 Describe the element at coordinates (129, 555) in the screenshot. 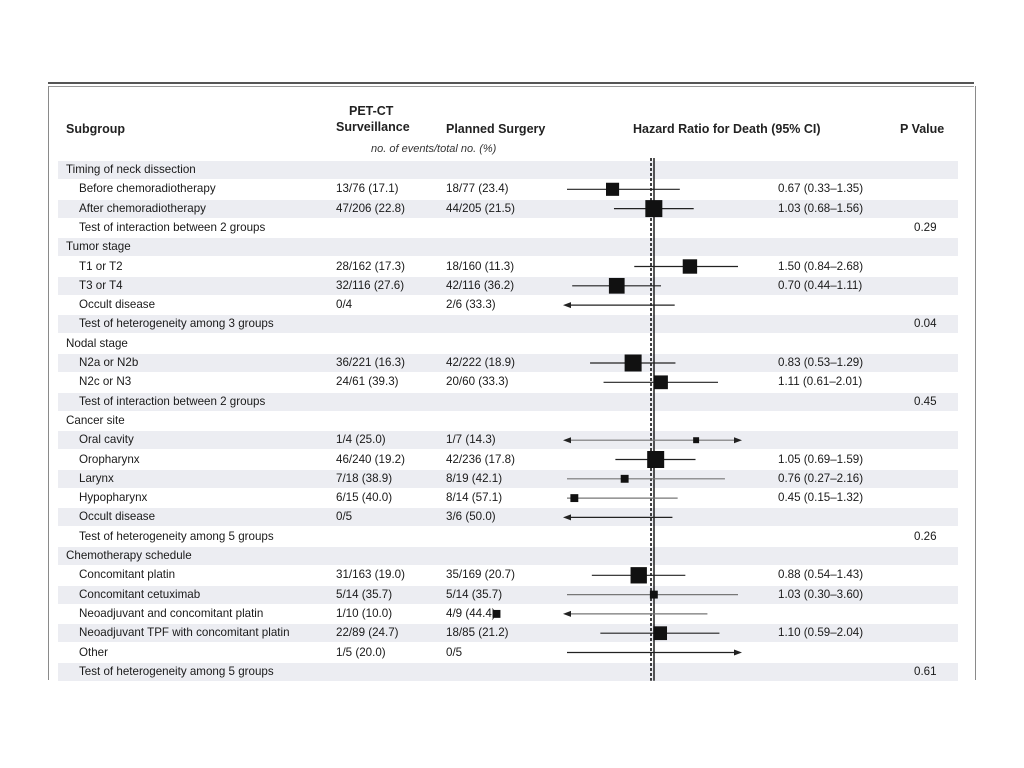

I see `group-label: Chemotherapy schedule` at that location.